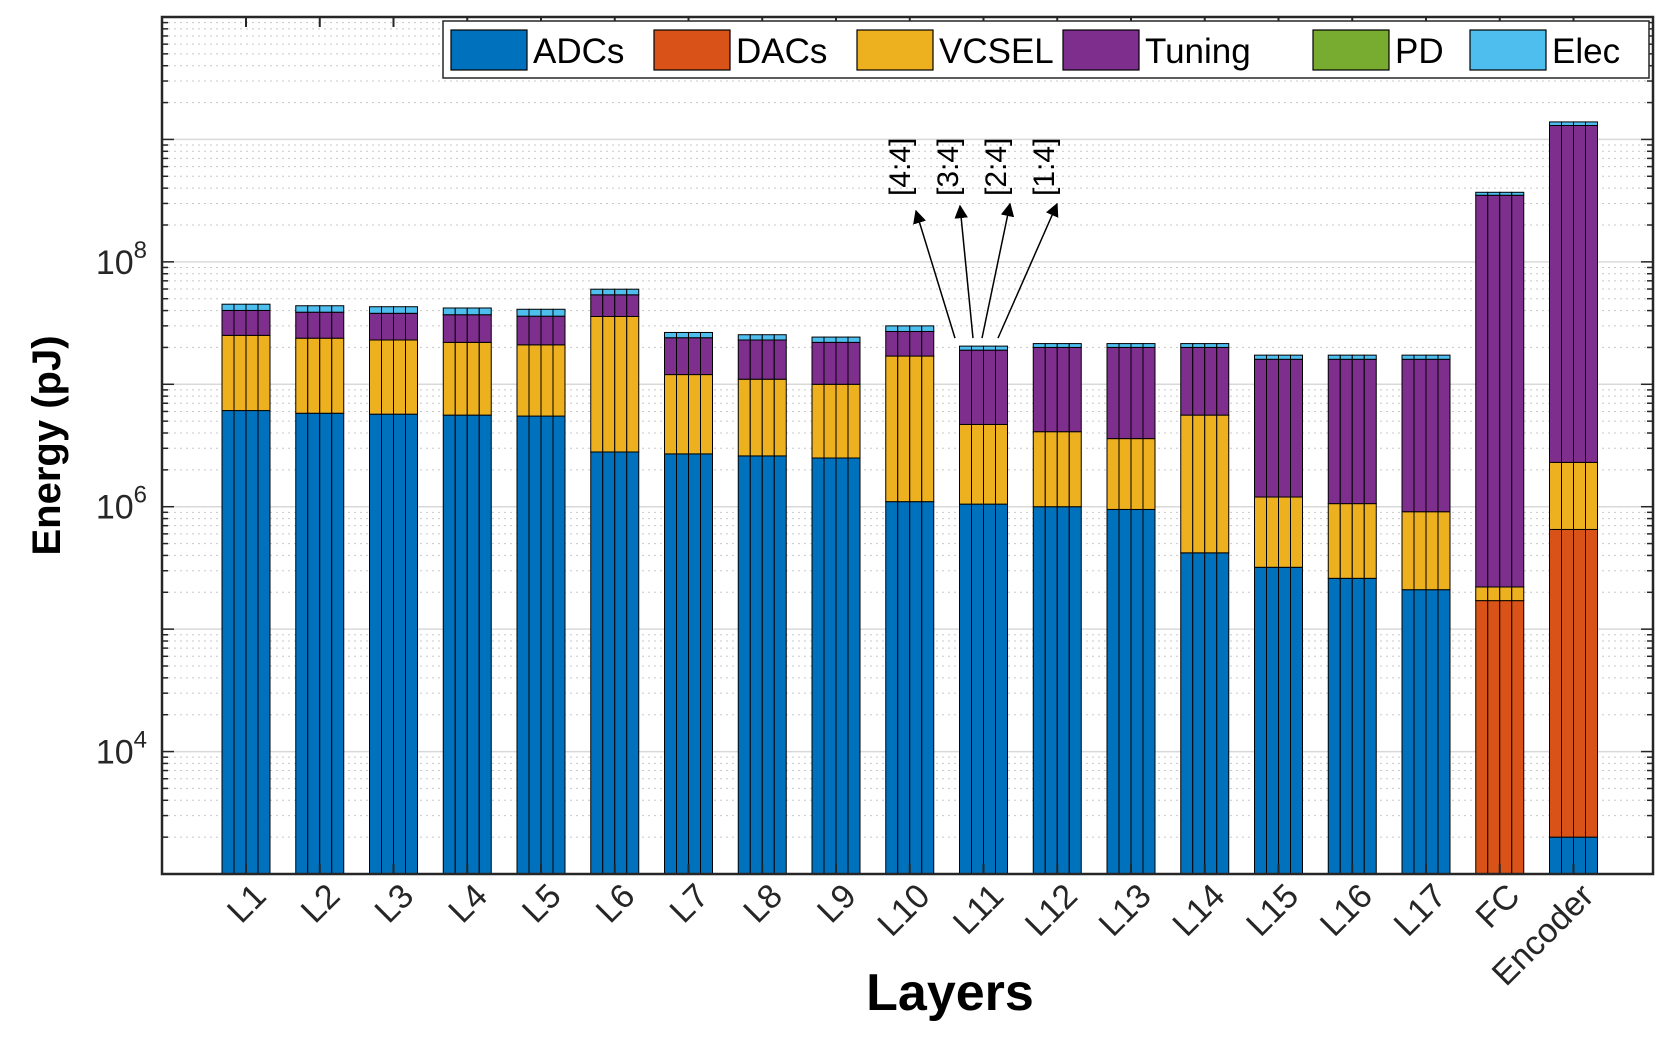 Image resolution: width=1661 pixels, height=1038 pixels. Describe the element at coordinates (1057, 609) in the screenshot. I see `bar-stack-l12` at that location.